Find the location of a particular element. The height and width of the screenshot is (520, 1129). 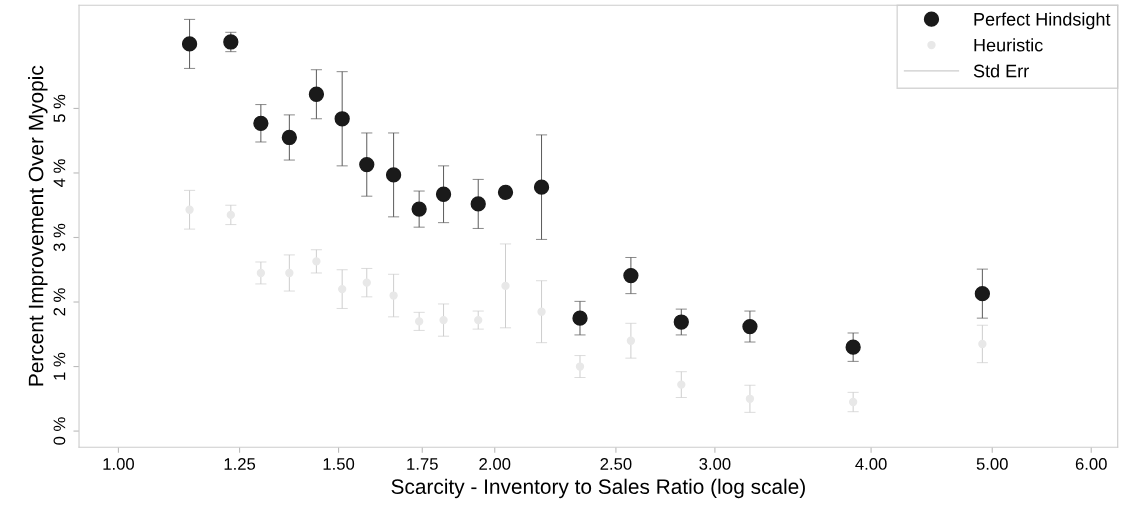

annotation: Std Err is located at coordinates (1001, 71).